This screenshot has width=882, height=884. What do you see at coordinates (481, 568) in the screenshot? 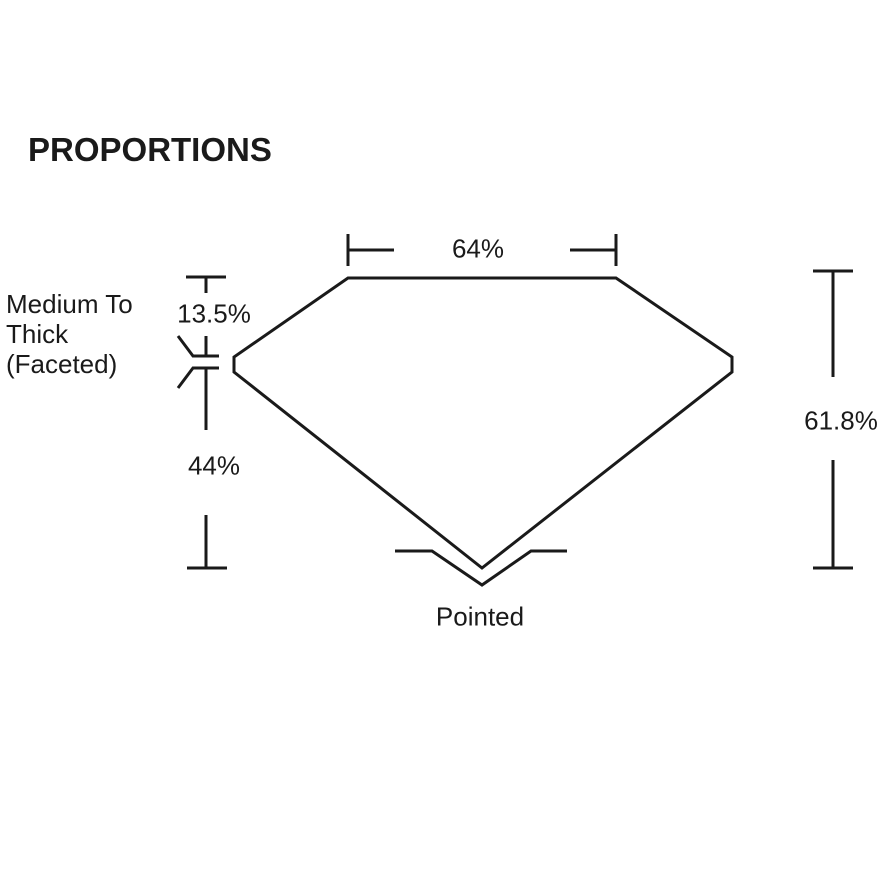
I see `culet-callout` at bounding box center [481, 568].